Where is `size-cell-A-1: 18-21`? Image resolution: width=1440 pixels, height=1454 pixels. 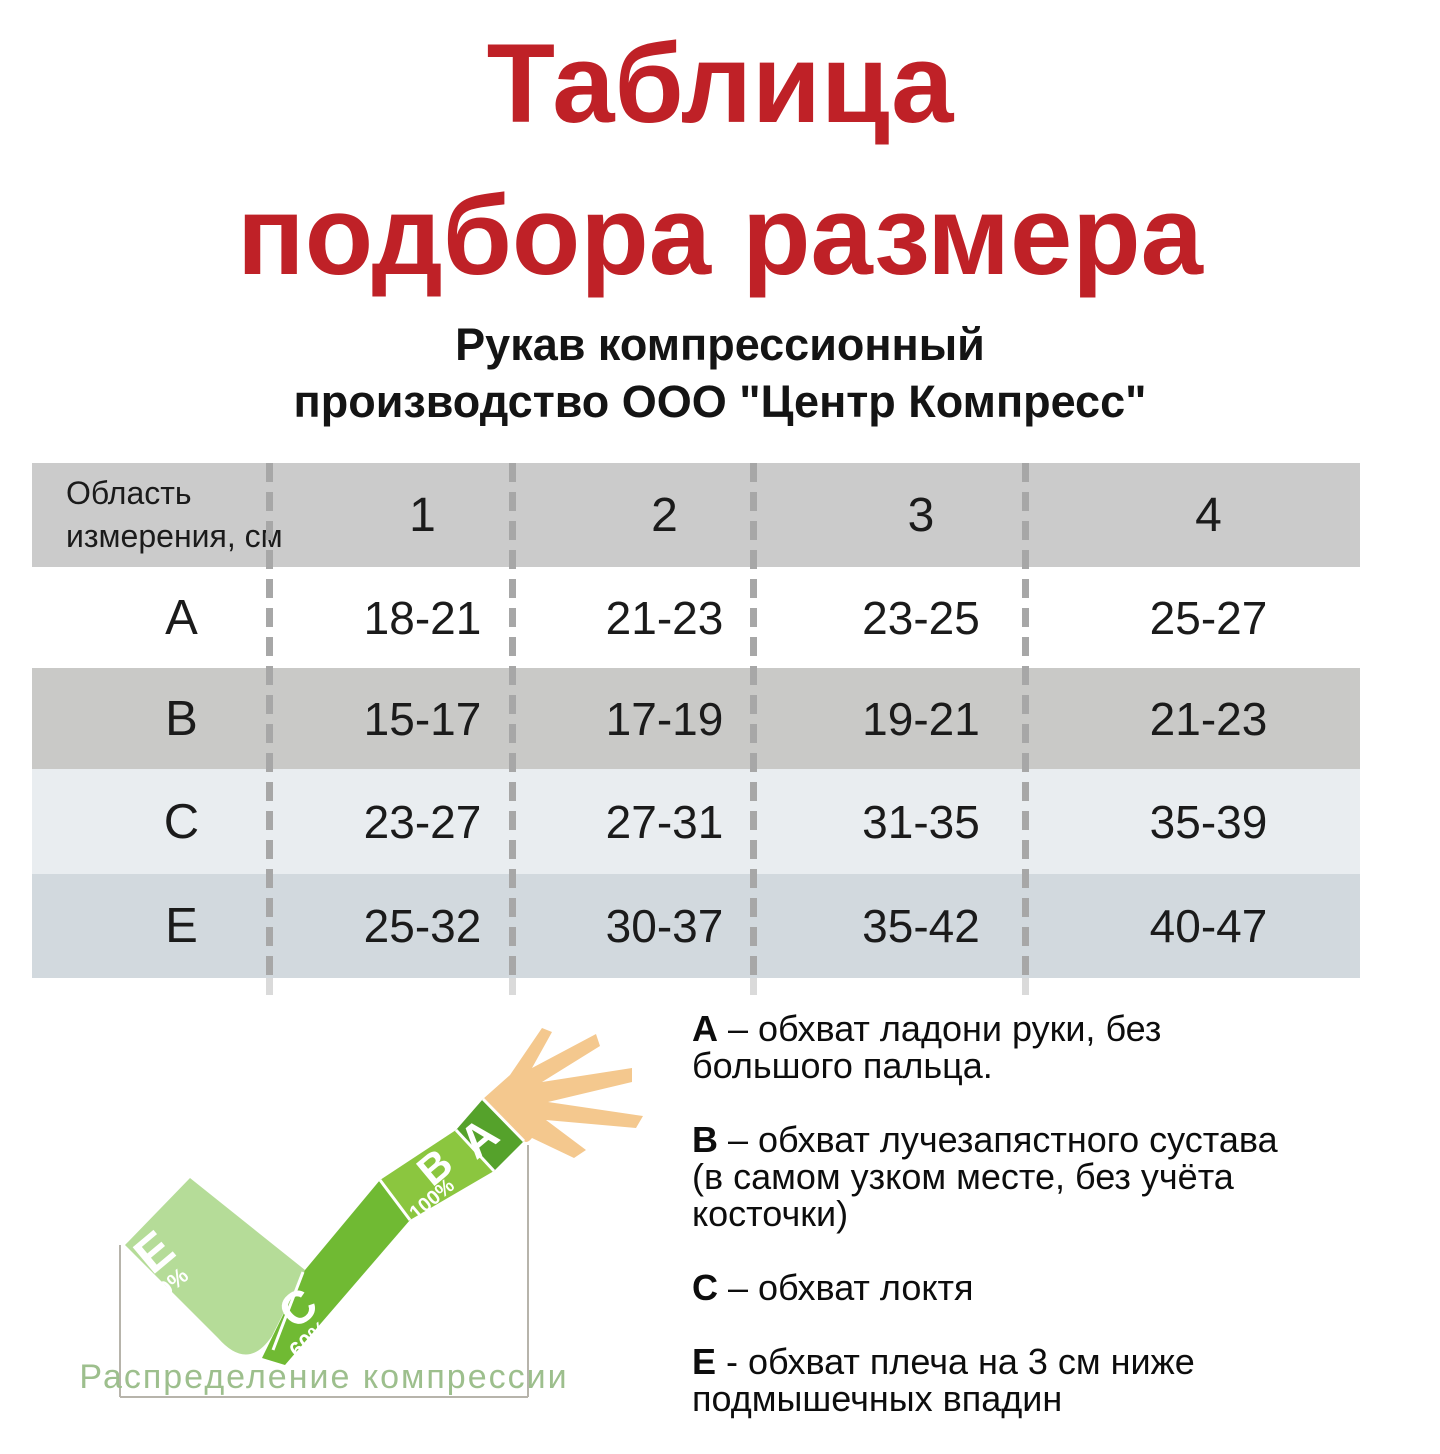 size-cell-A-1: 18-21 is located at coordinates (422, 617).